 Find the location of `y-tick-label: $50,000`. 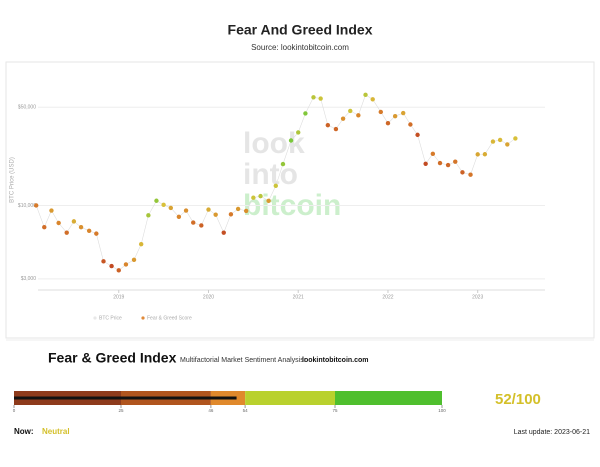

y-tick-label: $50,000 is located at coordinates (27, 108).